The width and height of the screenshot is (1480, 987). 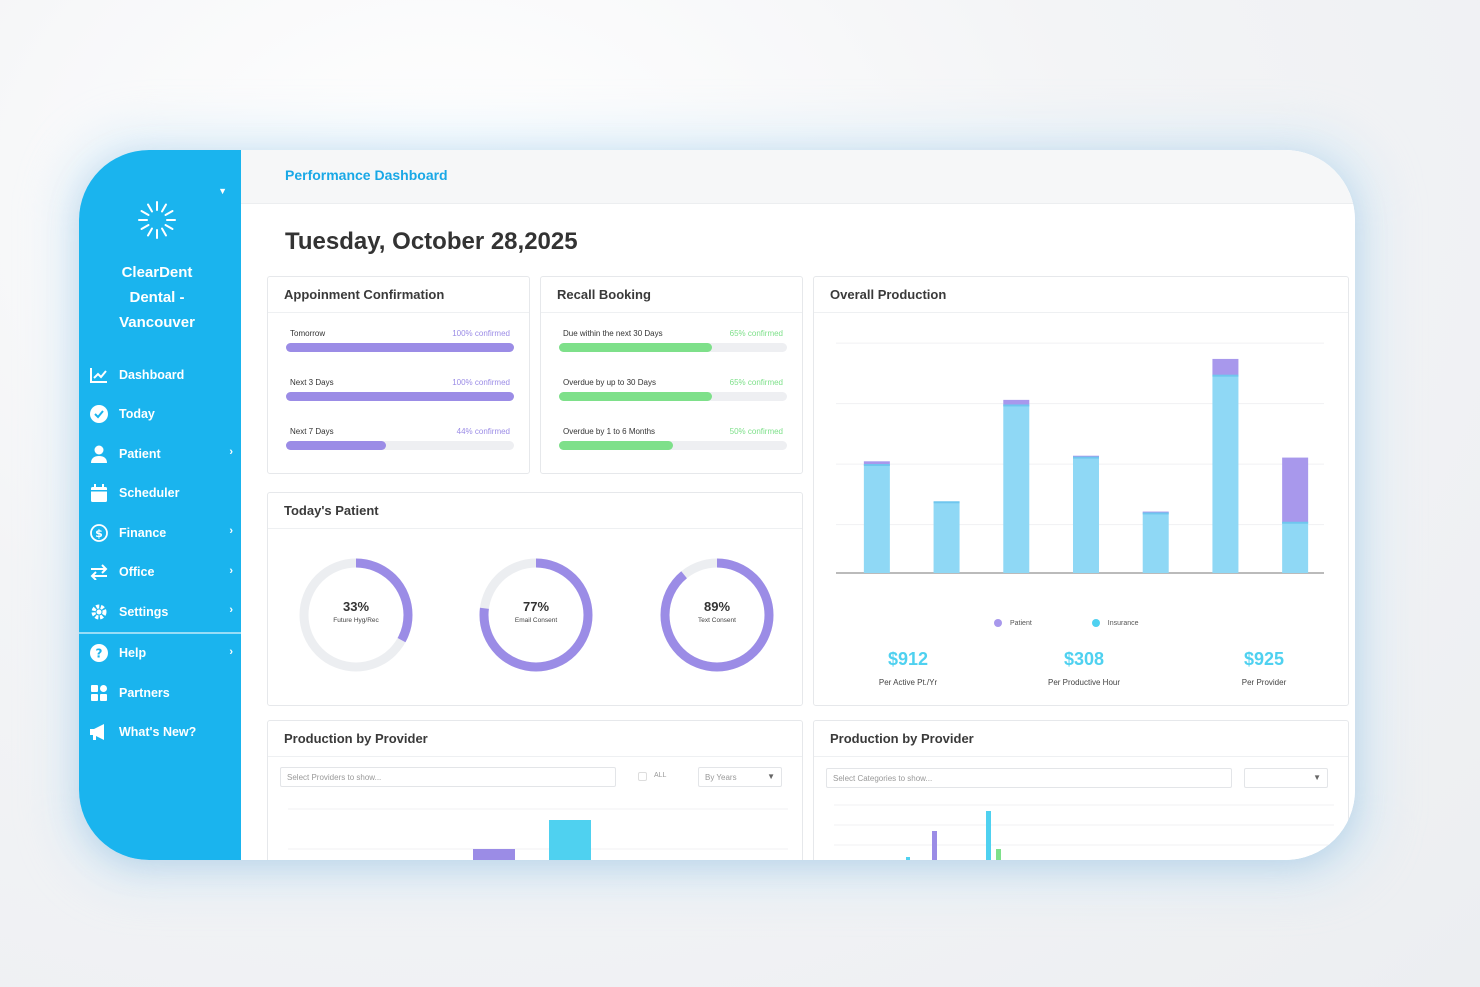 What do you see at coordinates (99, 493) in the screenshot?
I see `calendar-icon` at bounding box center [99, 493].